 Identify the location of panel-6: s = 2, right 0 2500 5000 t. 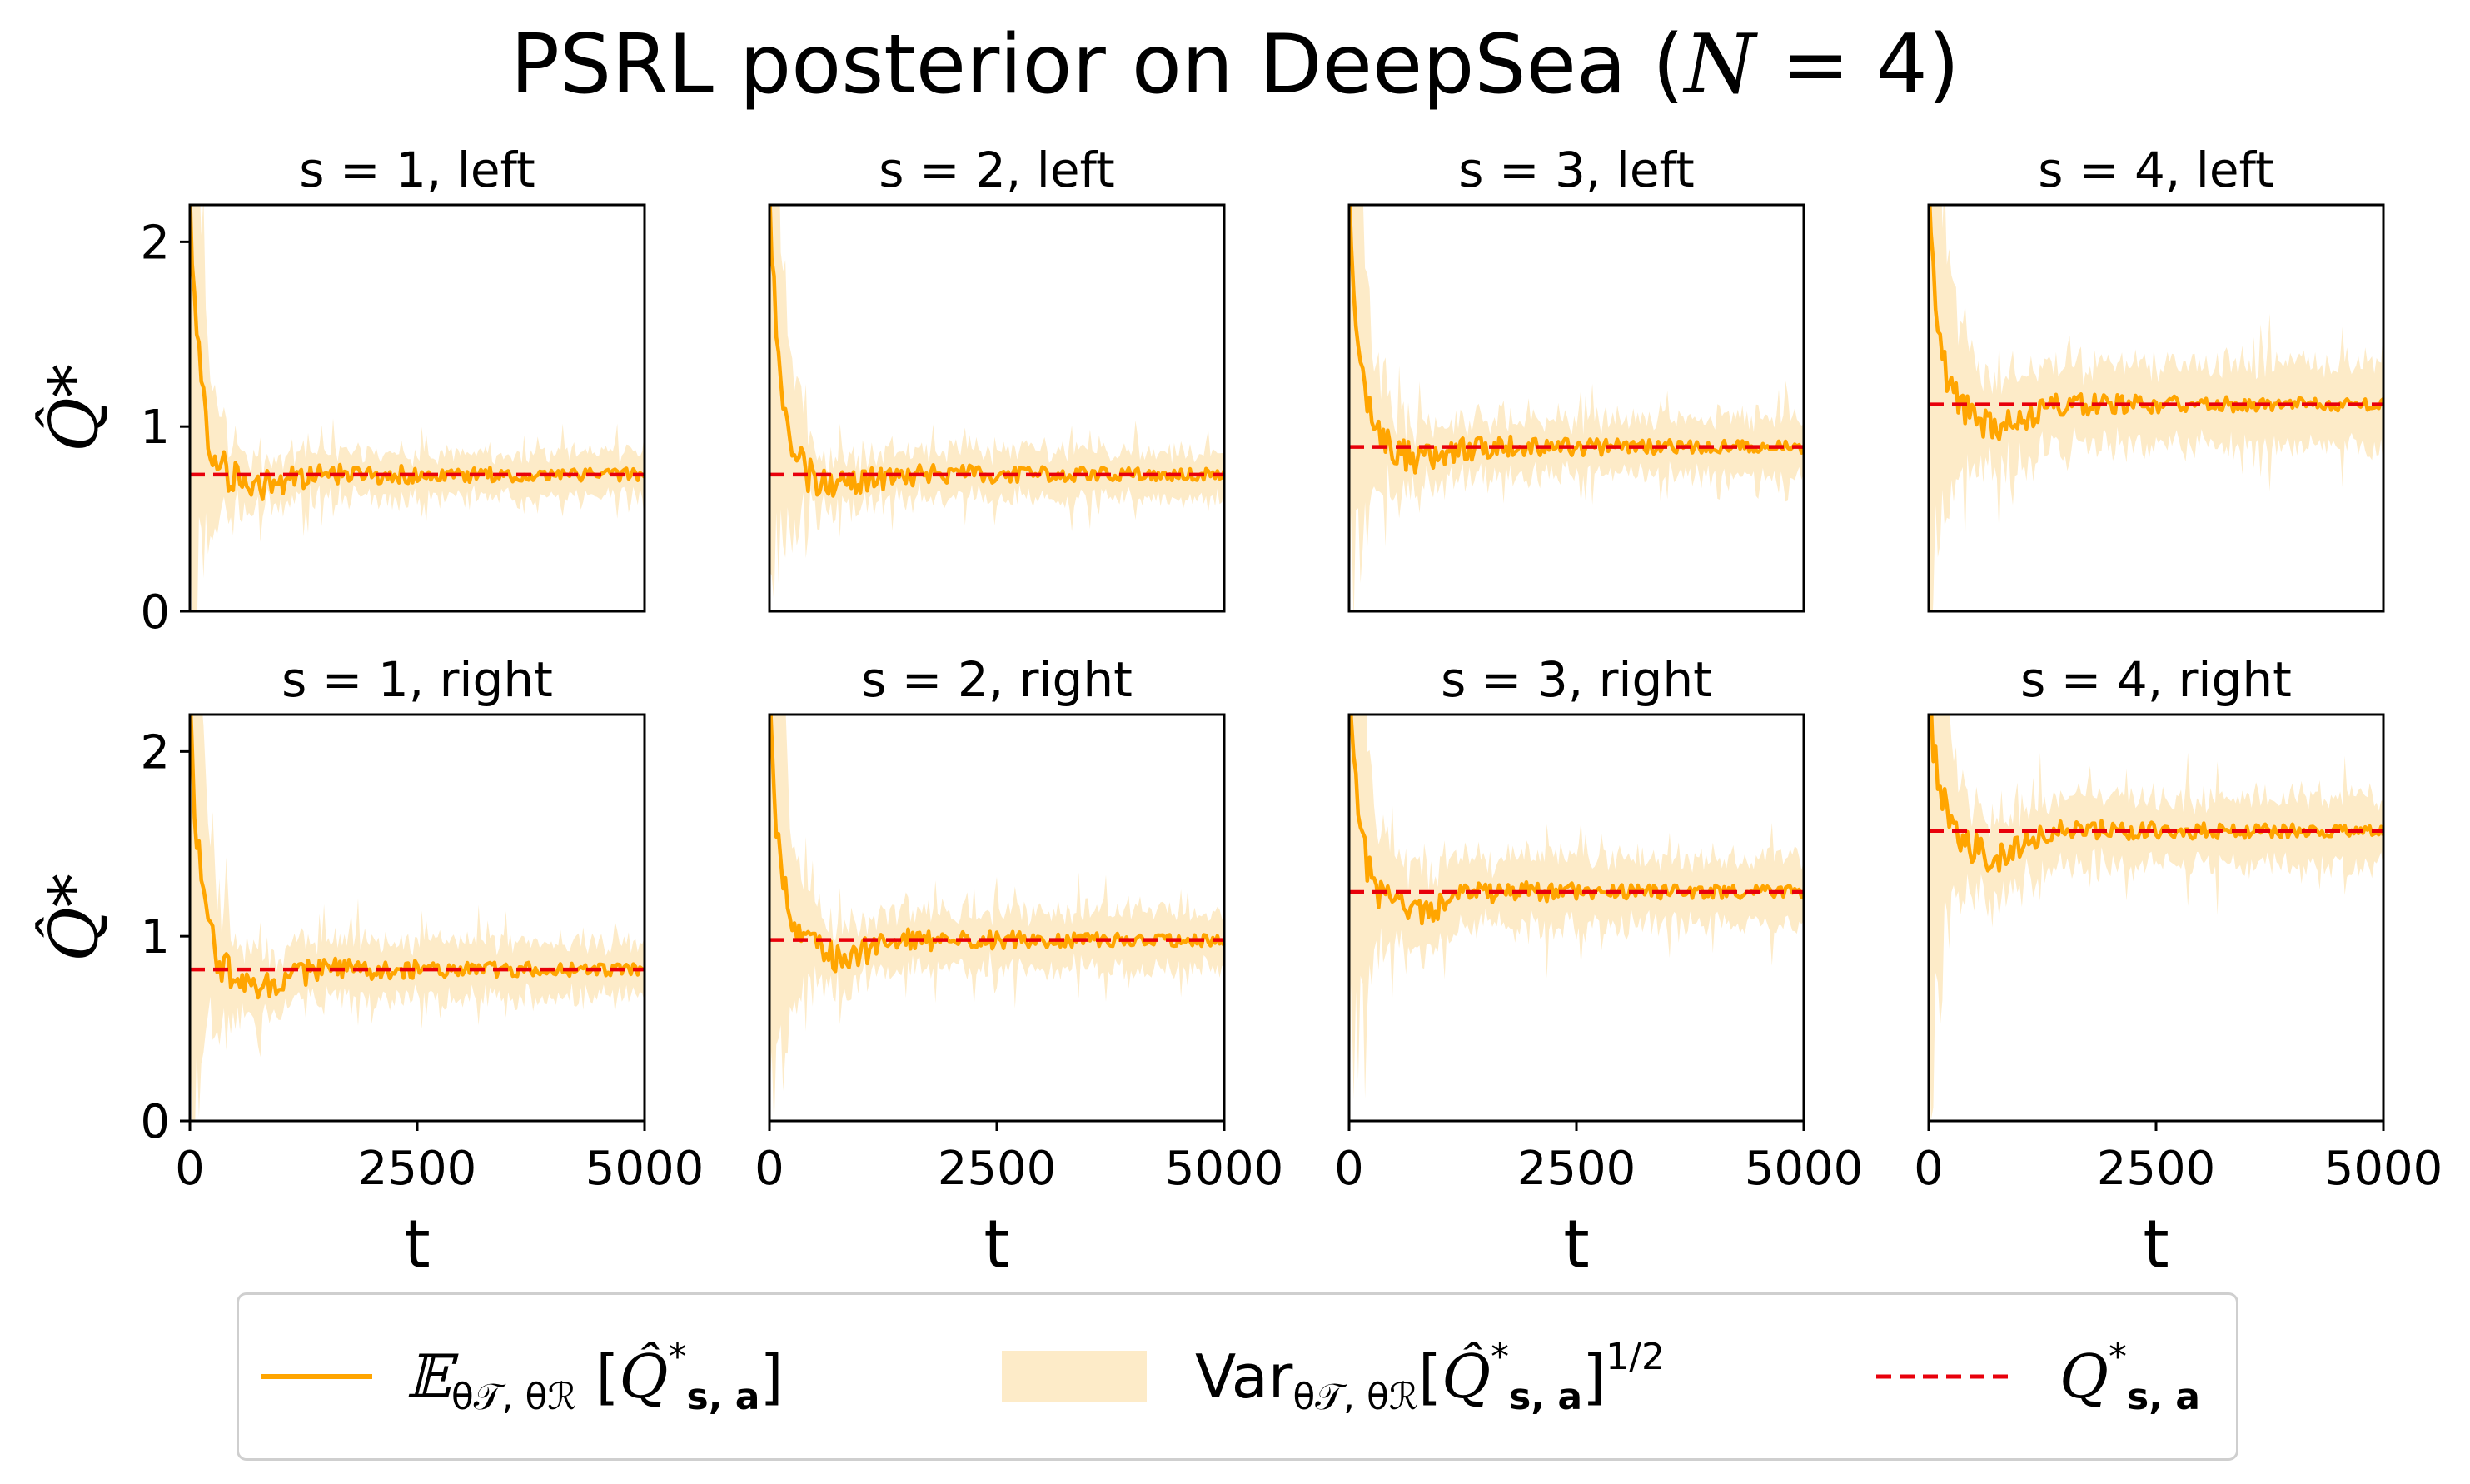
(1019, 967).